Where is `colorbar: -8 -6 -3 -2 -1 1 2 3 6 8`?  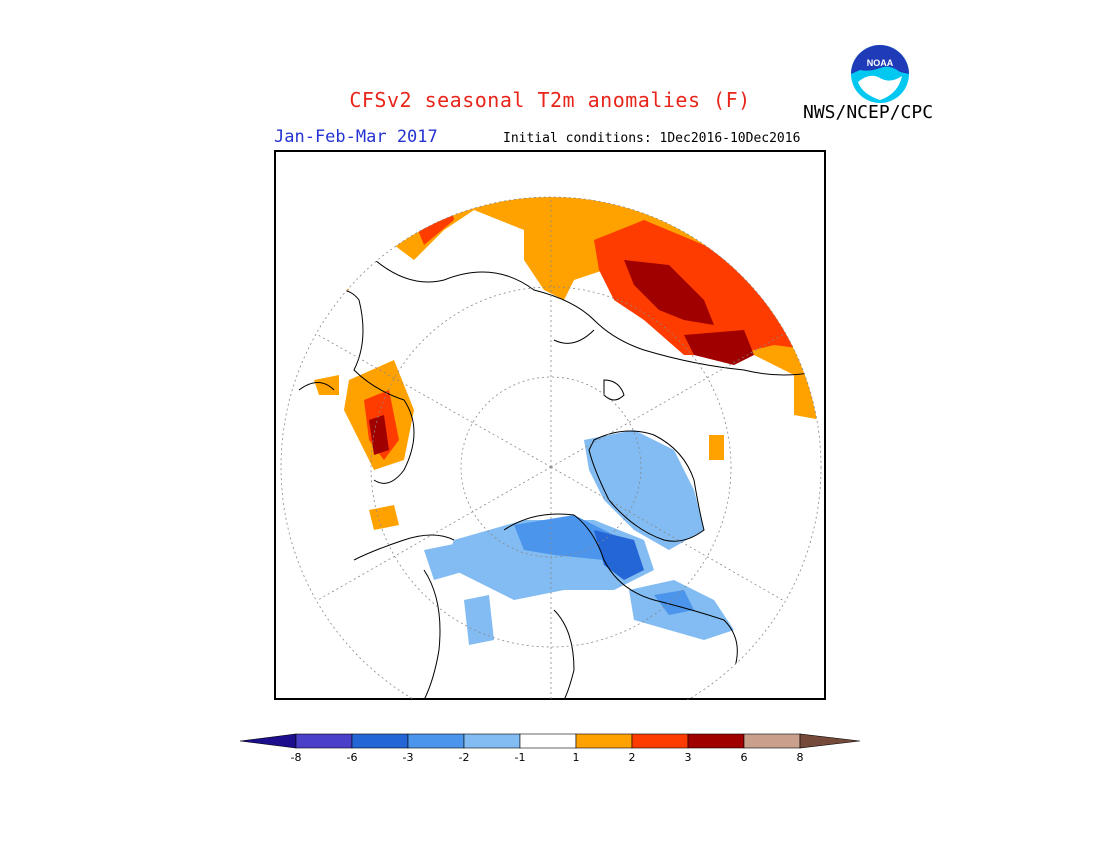
colorbar: -8 -6 -3 -2 -1 1 2 3 6 8 is located at coordinates (550, 748).